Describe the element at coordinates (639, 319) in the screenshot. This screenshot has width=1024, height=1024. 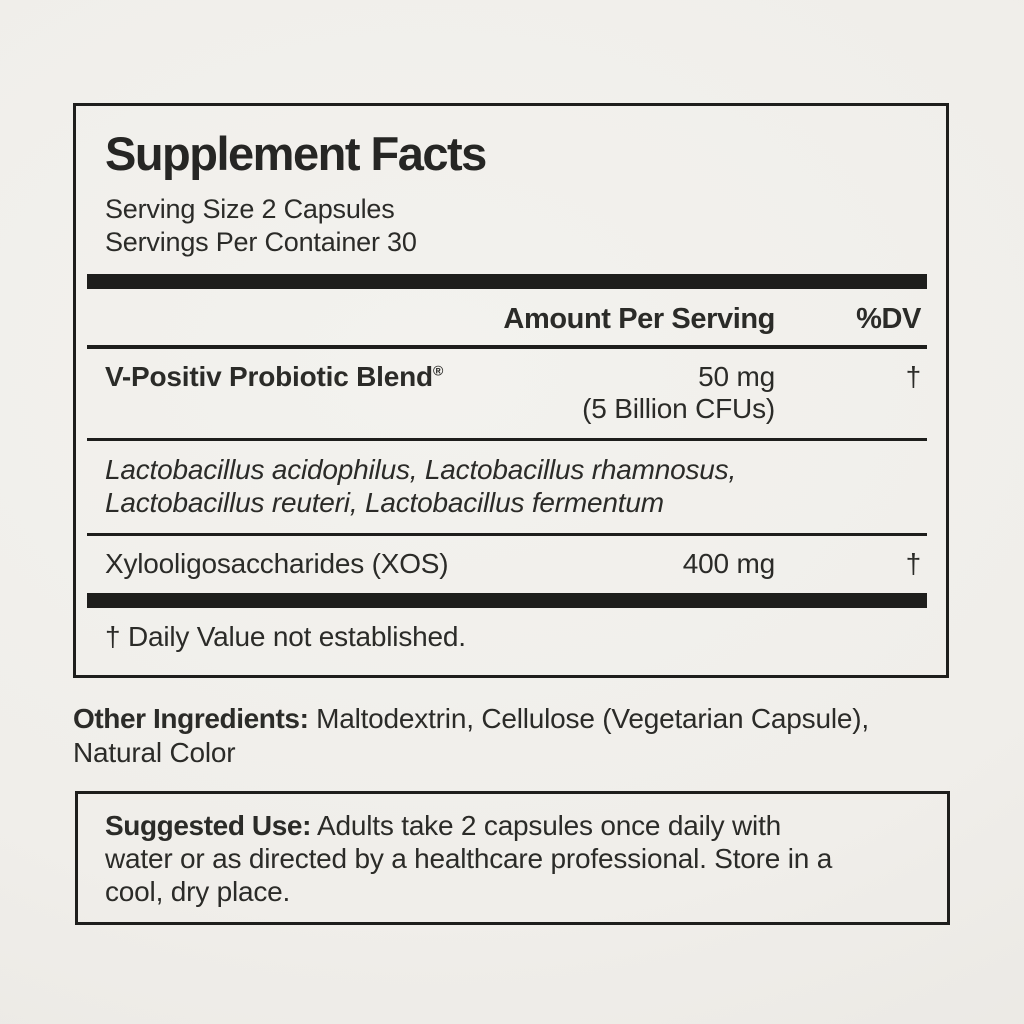
I see `column-header-amount-per-serving: Amount Per Serving` at that location.